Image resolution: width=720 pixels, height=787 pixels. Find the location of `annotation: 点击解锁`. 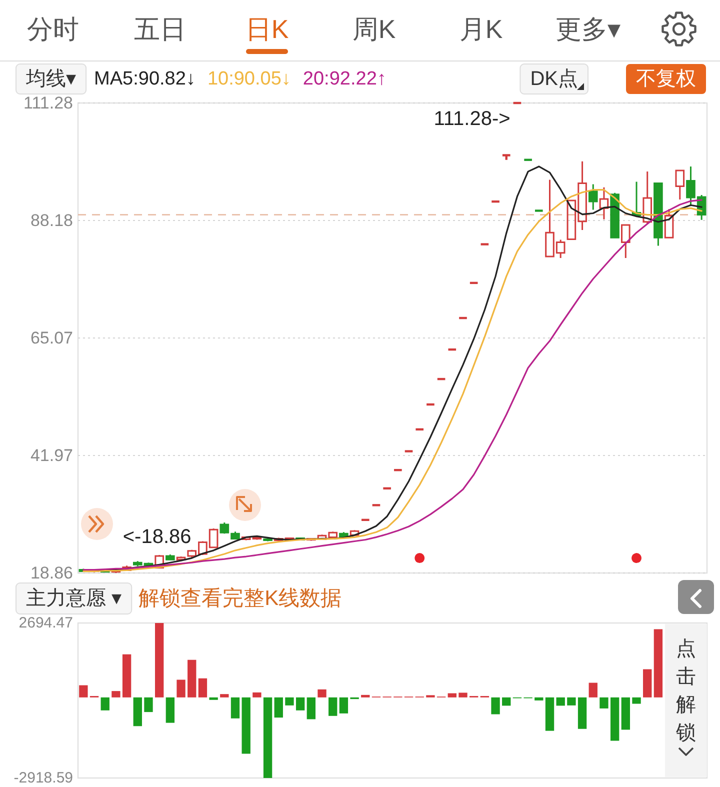

annotation: 点击解锁 is located at coordinates (685, 691).